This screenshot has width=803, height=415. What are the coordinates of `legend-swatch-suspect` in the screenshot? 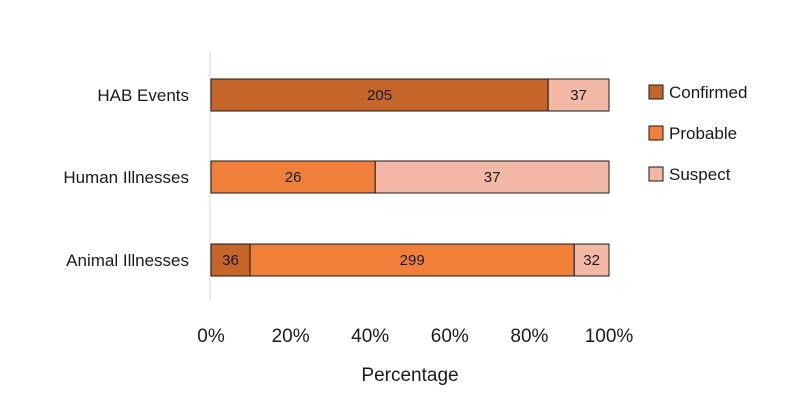 It's located at (656, 174).